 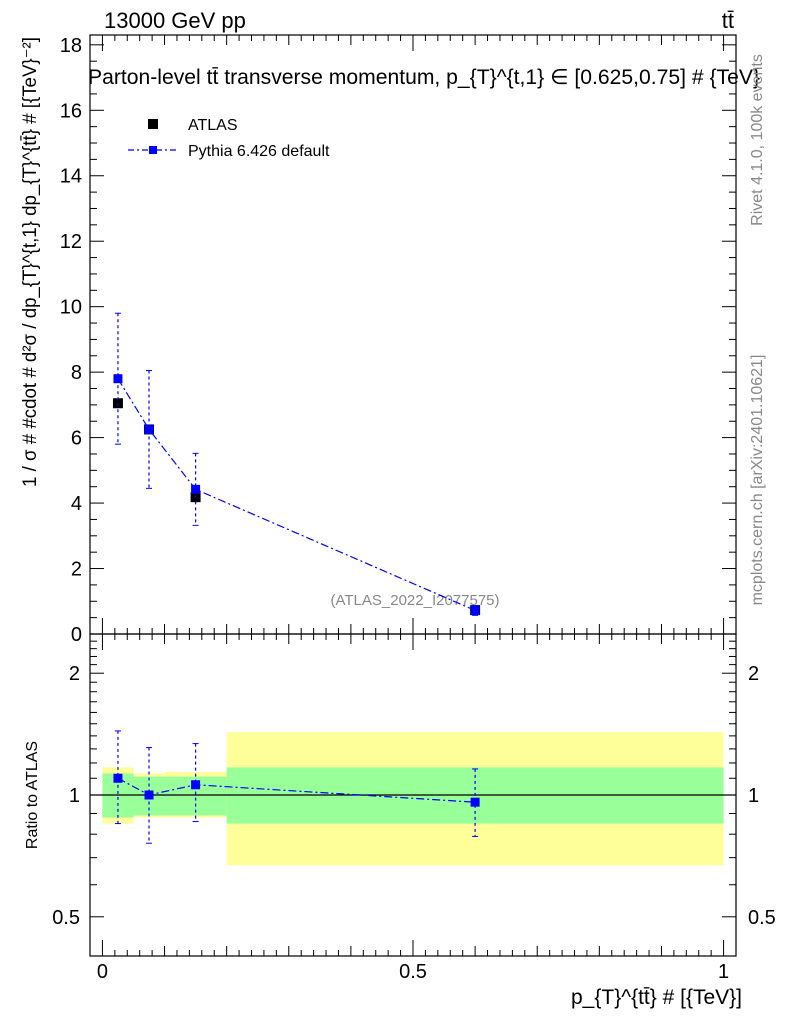 What do you see at coordinates (656, 997) in the screenshot?
I see `ratio-xlabel: p_{T}^{tt̄} # [{TeV}]` at bounding box center [656, 997].